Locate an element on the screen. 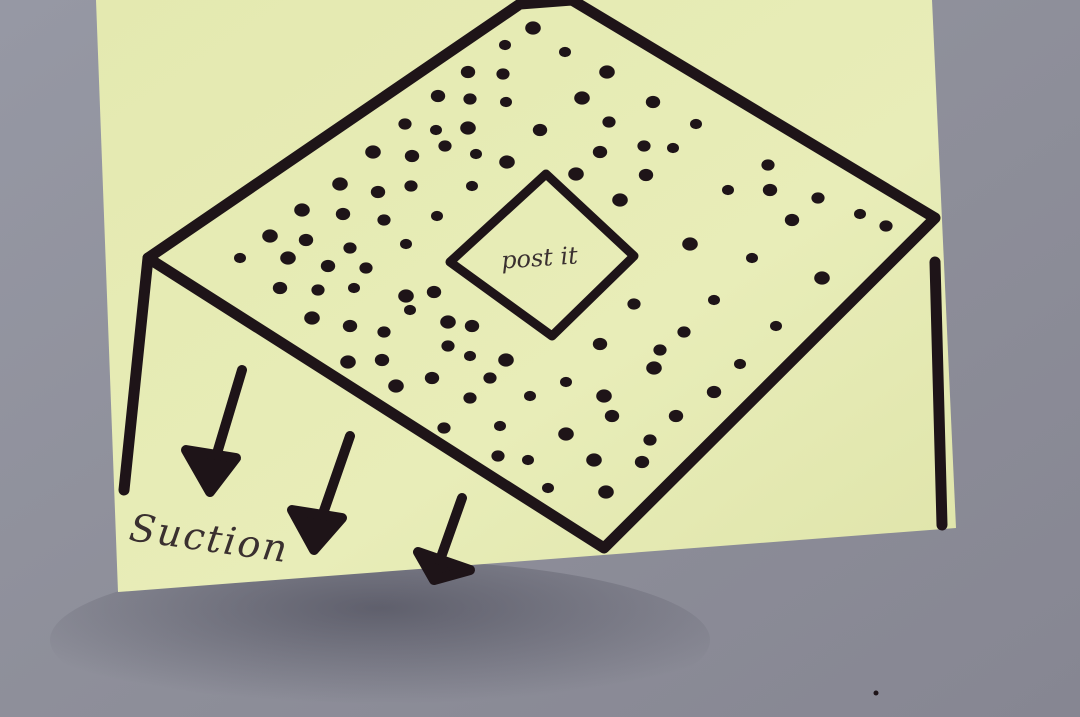  inner-diamond is located at coordinates (542, 255).